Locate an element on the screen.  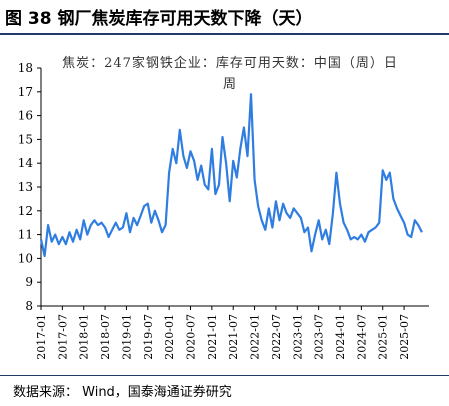
y-tick-label: 17 is located at coordinates (25, 92).